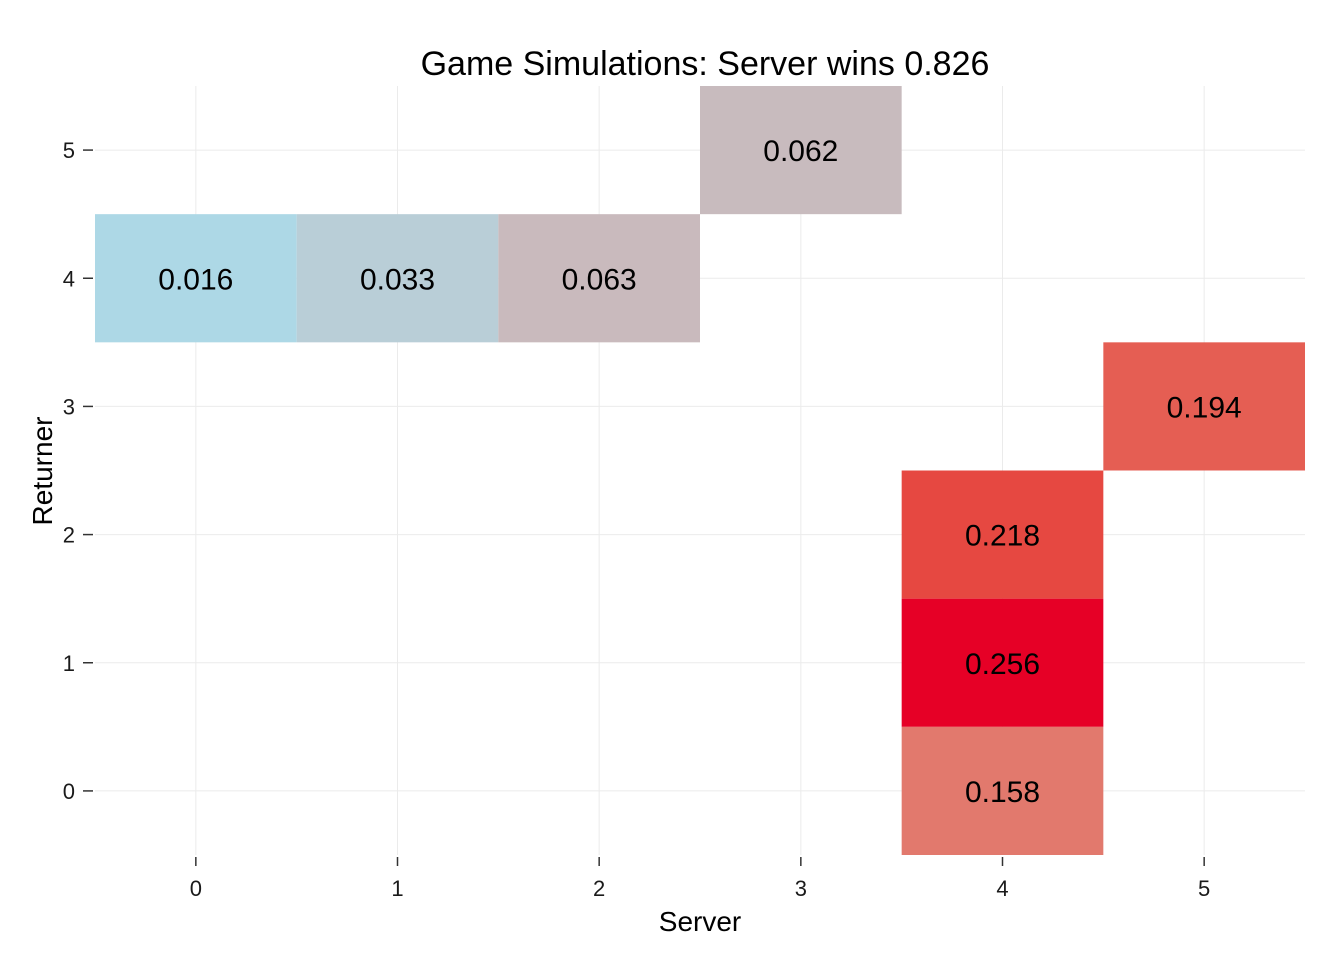  Describe the element at coordinates (801, 888) in the screenshot. I see `x-tick-label-3: 3` at that location.